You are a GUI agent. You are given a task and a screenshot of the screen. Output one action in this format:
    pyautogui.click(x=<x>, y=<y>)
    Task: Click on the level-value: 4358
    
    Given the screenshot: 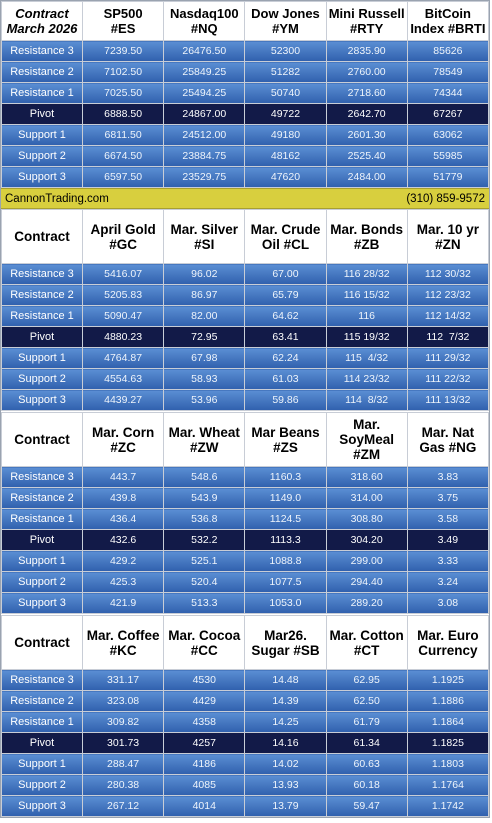 What is the action you would take?
    pyautogui.click(x=204, y=722)
    